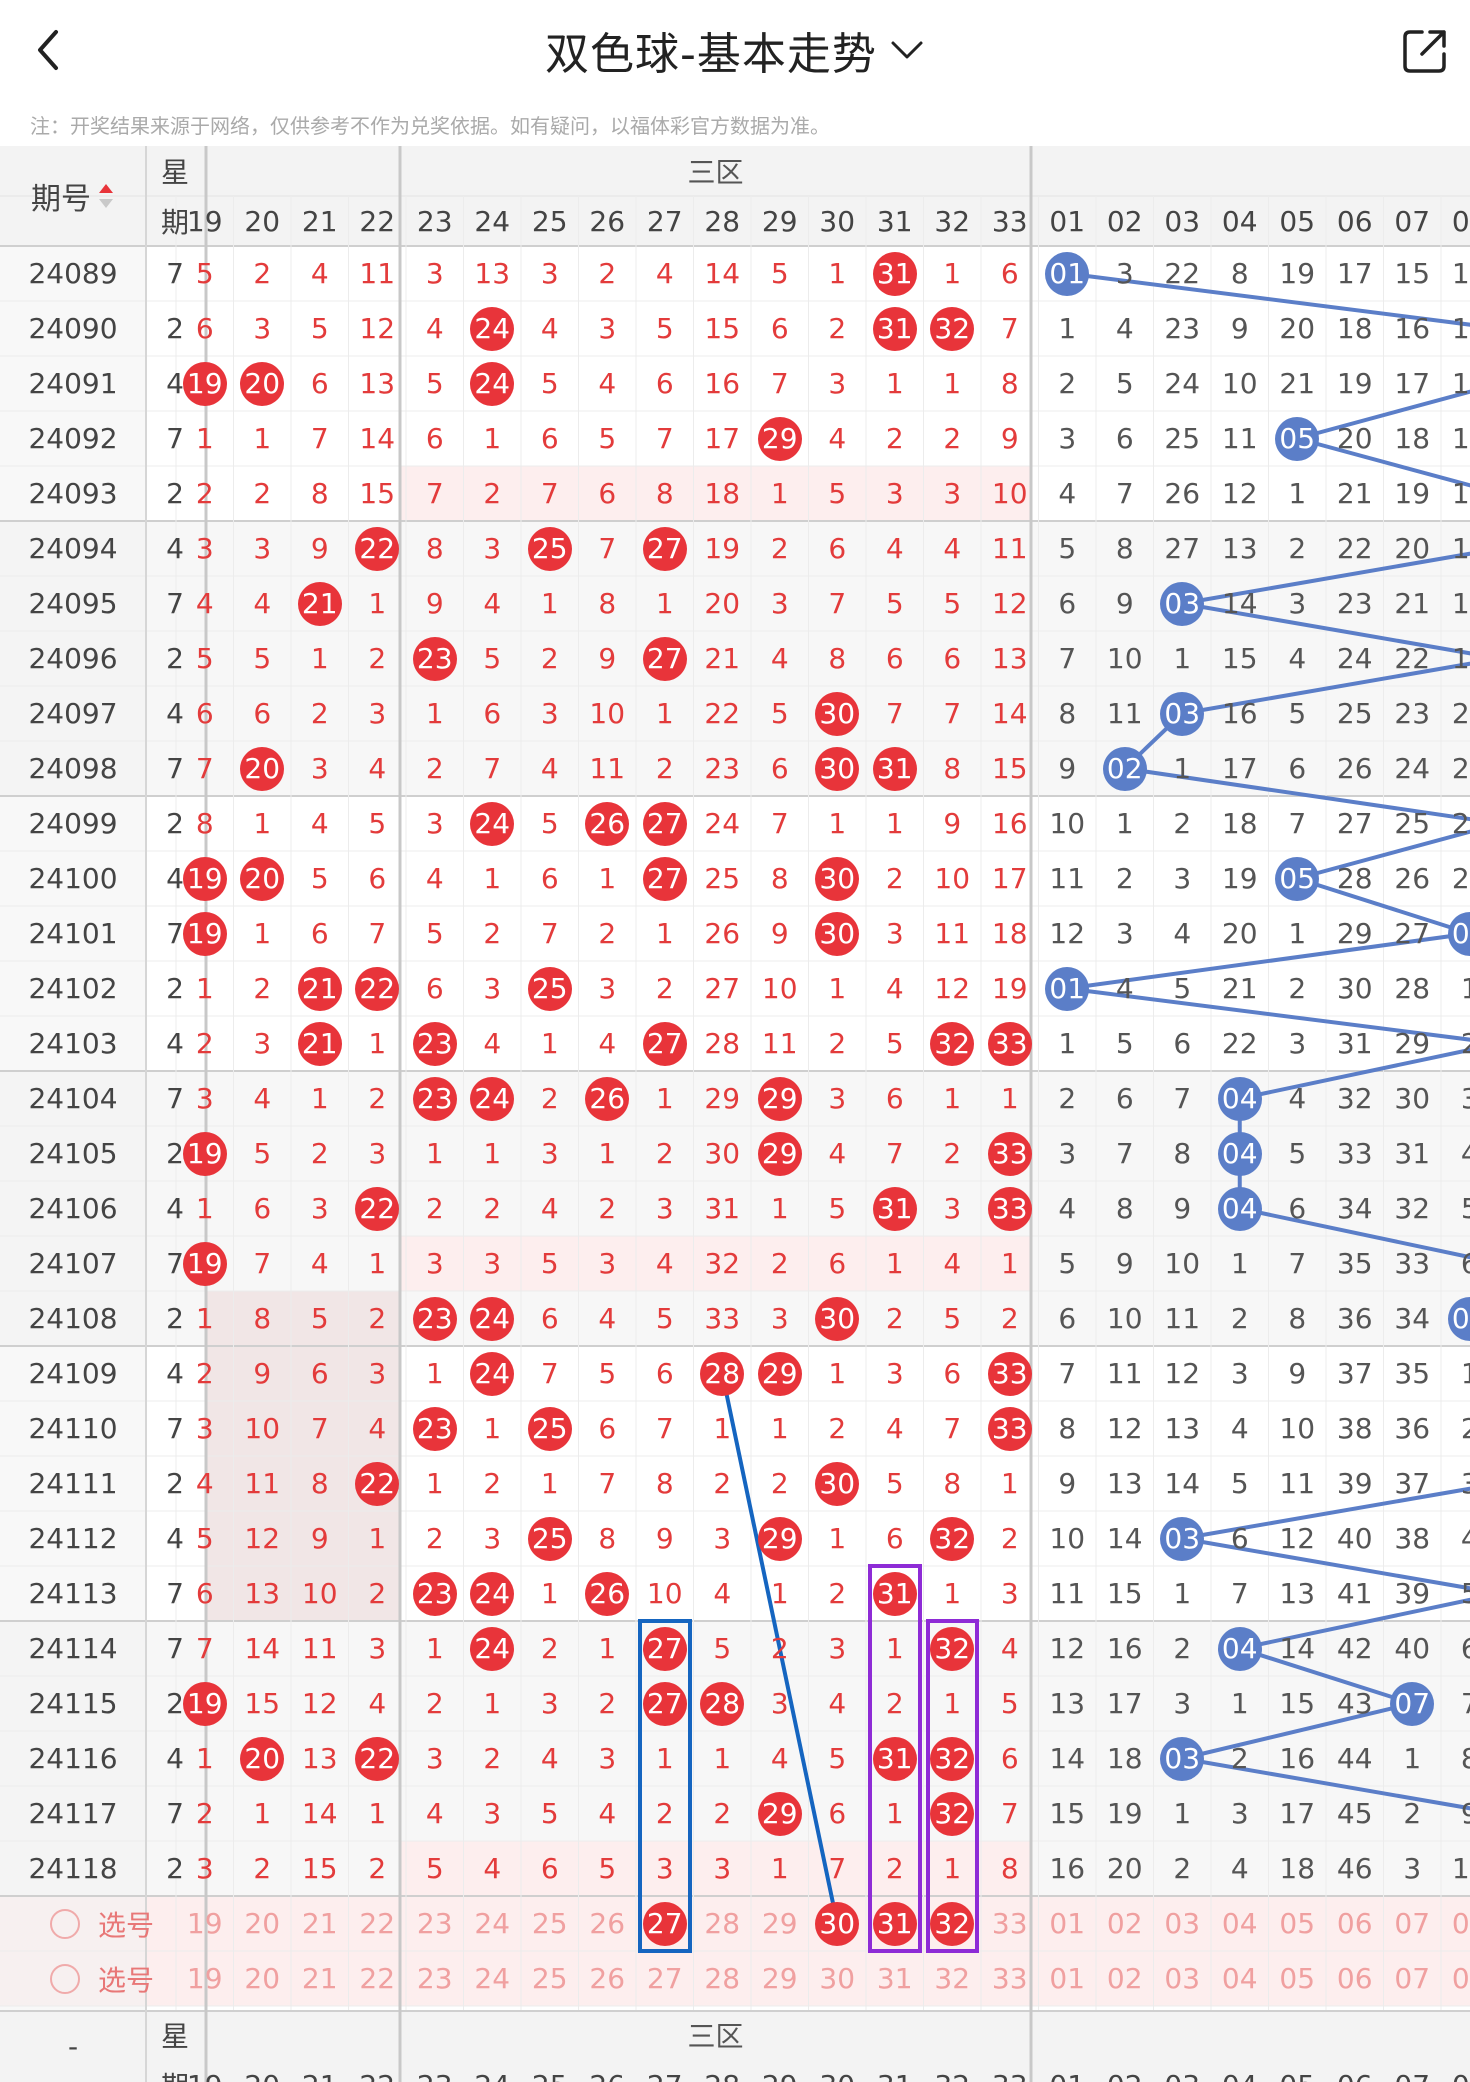 The image size is (1470, 2082). I want to click on select-blue-number: 08, so click(1460, 1923).